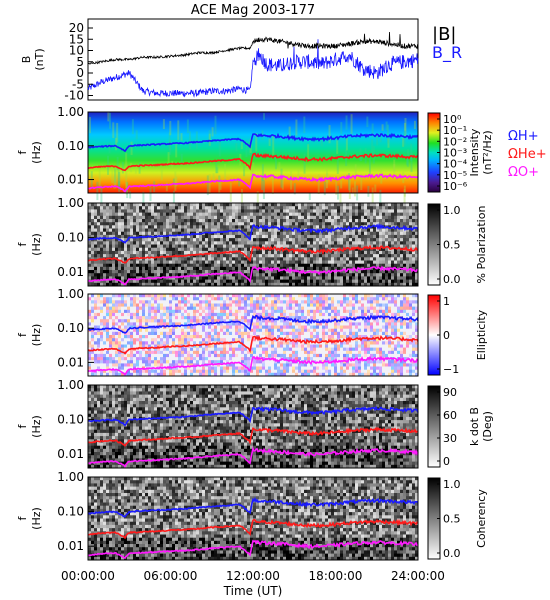  What do you see at coordinates (70, 272) in the screenshot?
I see `y-tick-label: 0.01` at bounding box center [70, 272].